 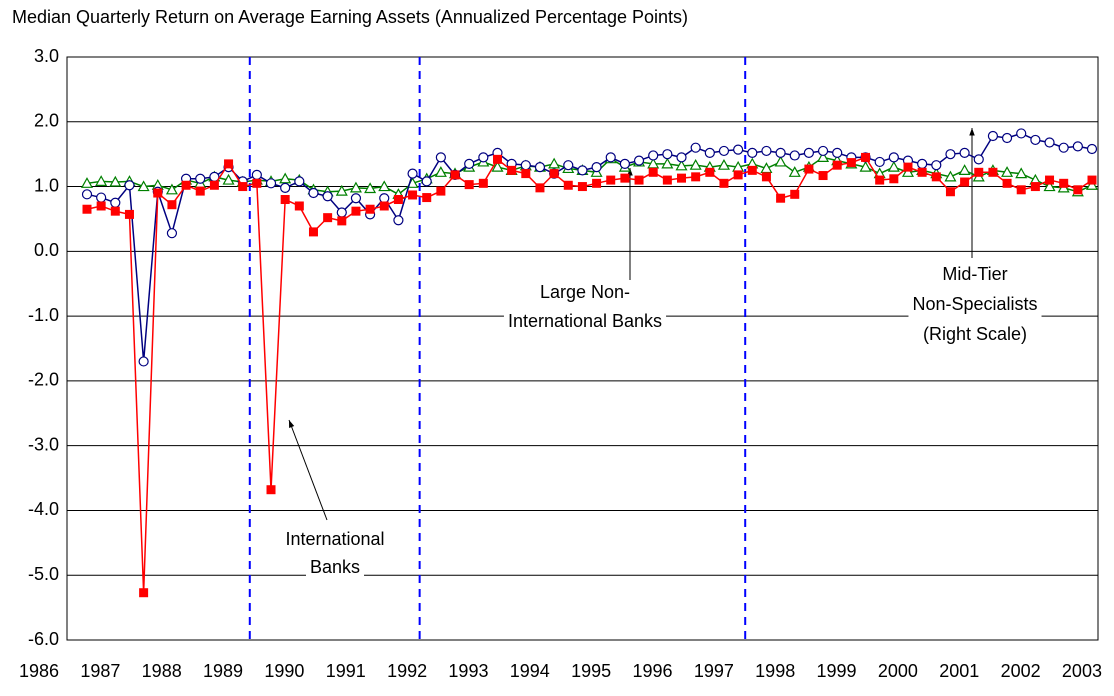 I want to click on y-tick-label: -3.0, so click(x=43, y=444).